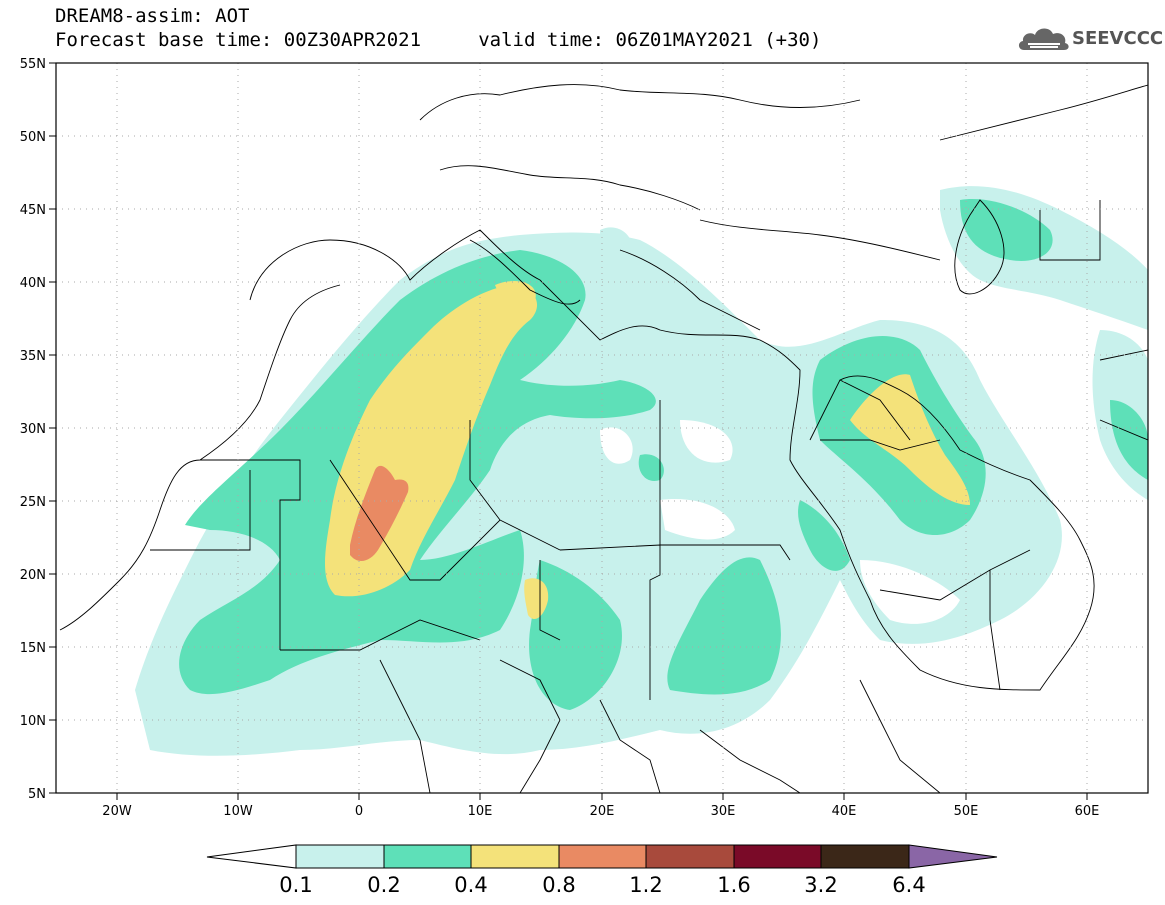 Image resolution: width=1165 pixels, height=905 pixels. I want to click on lat-label: 10N, so click(33, 721).